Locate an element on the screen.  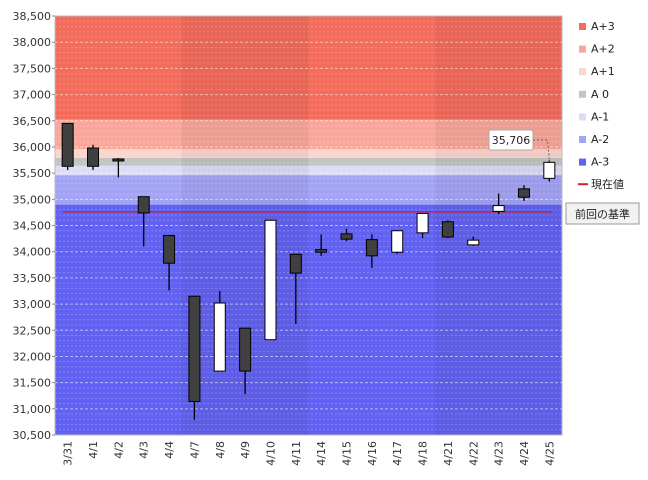
y-tick-label: 31,000 is located at coordinates (32, 409).